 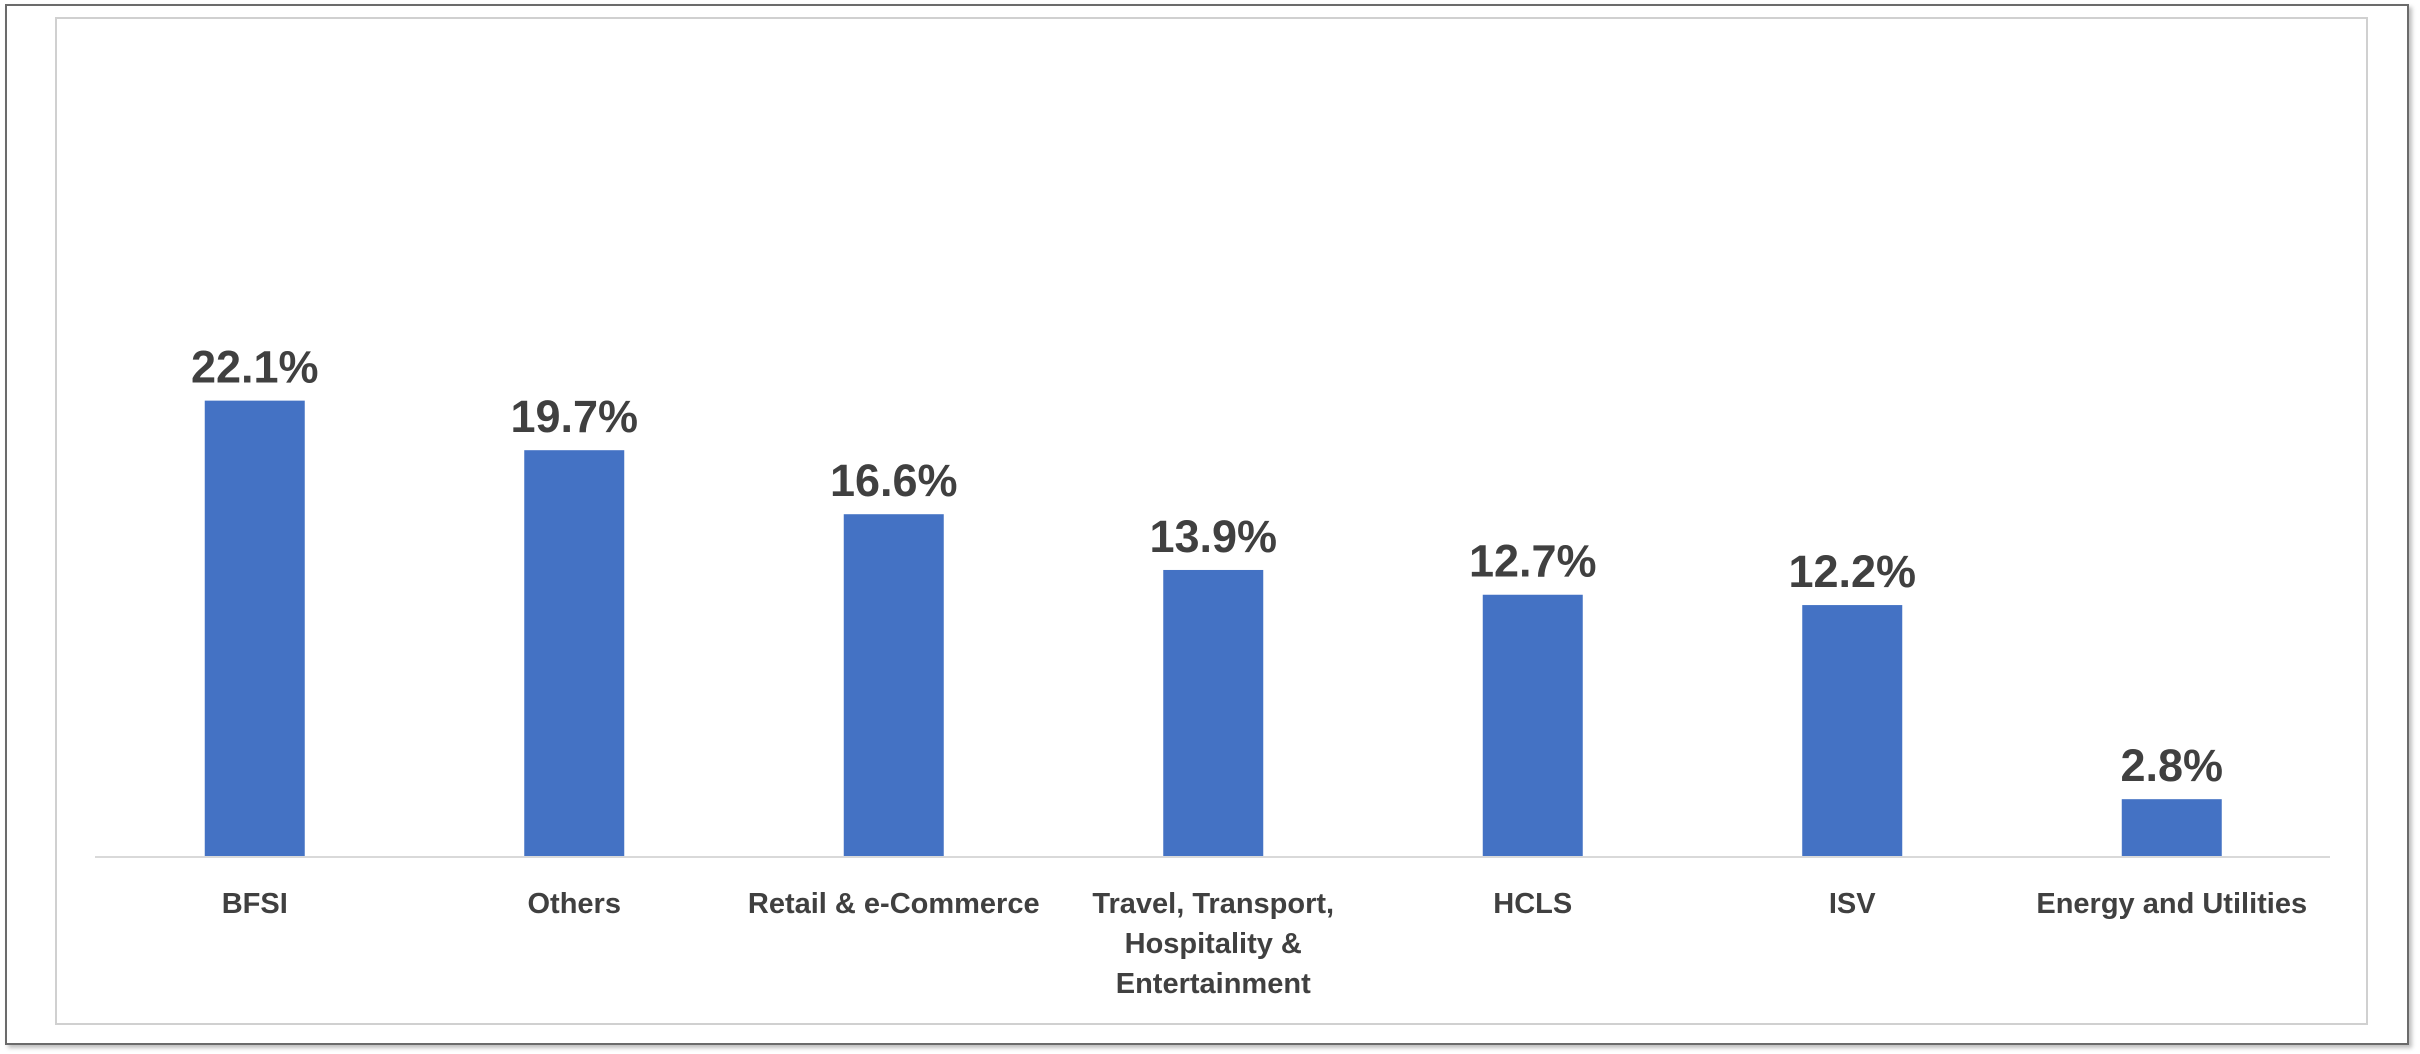 What do you see at coordinates (1213, 984) in the screenshot?
I see `category-tick-label: Entertainment` at bounding box center [1213, 984].